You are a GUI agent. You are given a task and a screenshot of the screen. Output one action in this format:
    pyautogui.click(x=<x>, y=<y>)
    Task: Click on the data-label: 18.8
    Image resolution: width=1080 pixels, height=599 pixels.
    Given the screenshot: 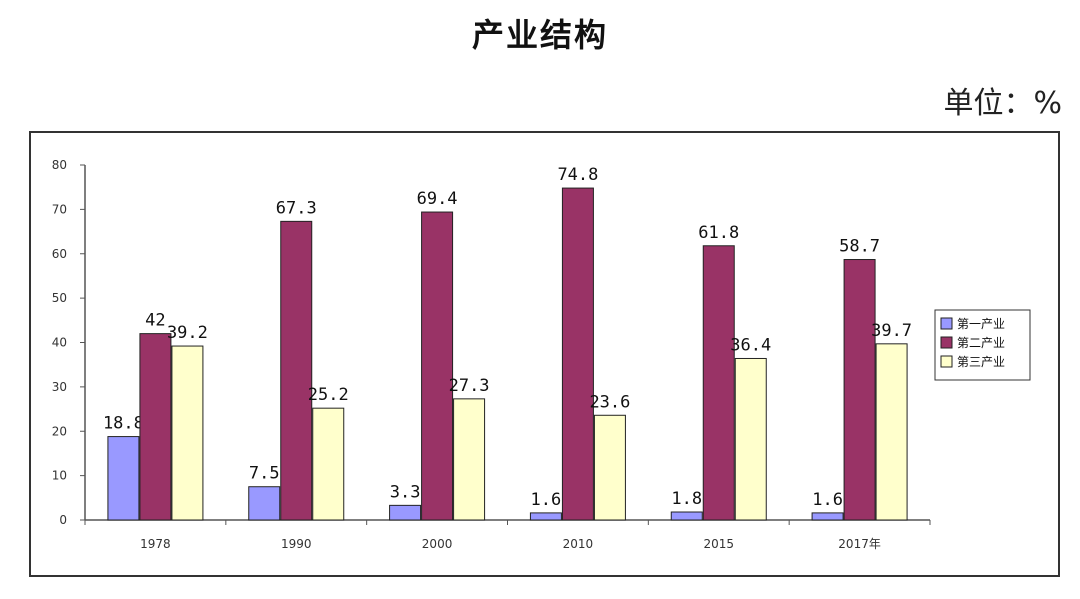 What is the action you would take?
    pyautogui.click(x=123, y=424)
    